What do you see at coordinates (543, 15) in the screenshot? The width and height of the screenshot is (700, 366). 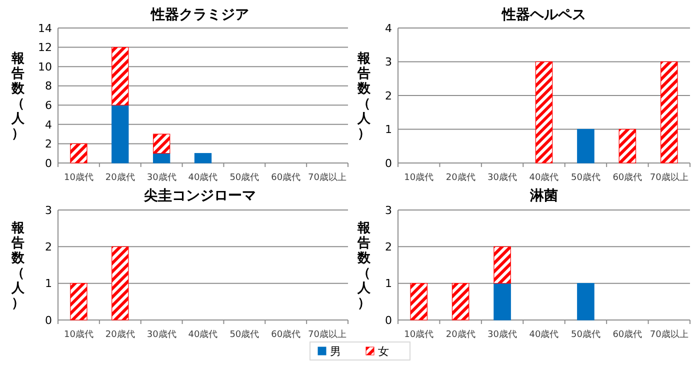 I see `chart-title: 性器ヘルペス` at bounding box center [543, 15].